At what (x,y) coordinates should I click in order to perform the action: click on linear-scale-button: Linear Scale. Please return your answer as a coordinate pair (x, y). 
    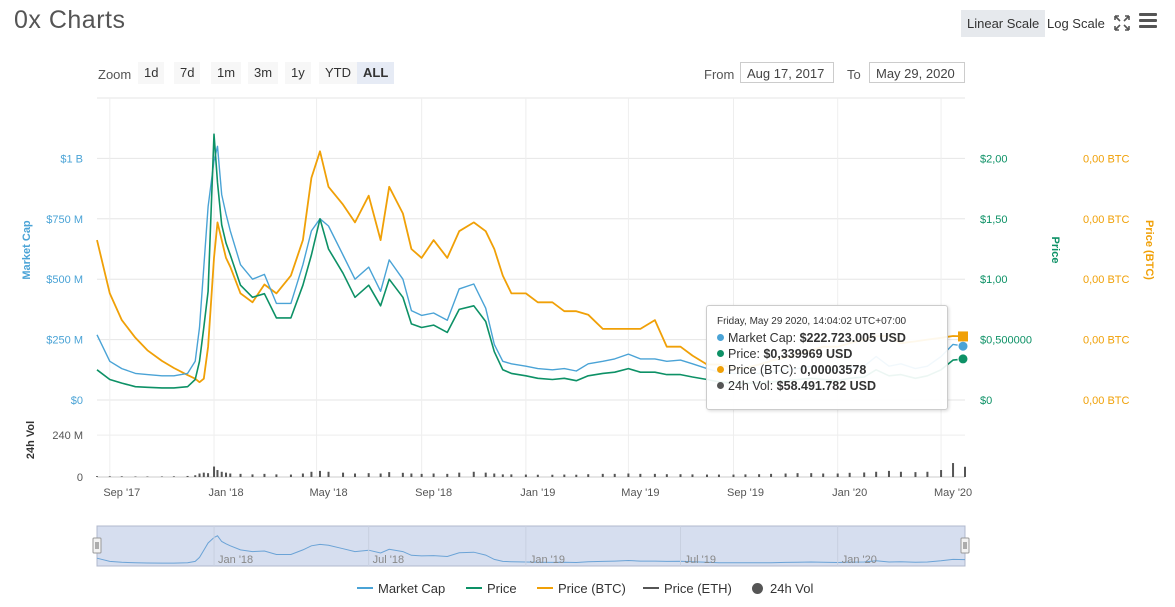
    Looking at the image, I should click on (1003, 23).